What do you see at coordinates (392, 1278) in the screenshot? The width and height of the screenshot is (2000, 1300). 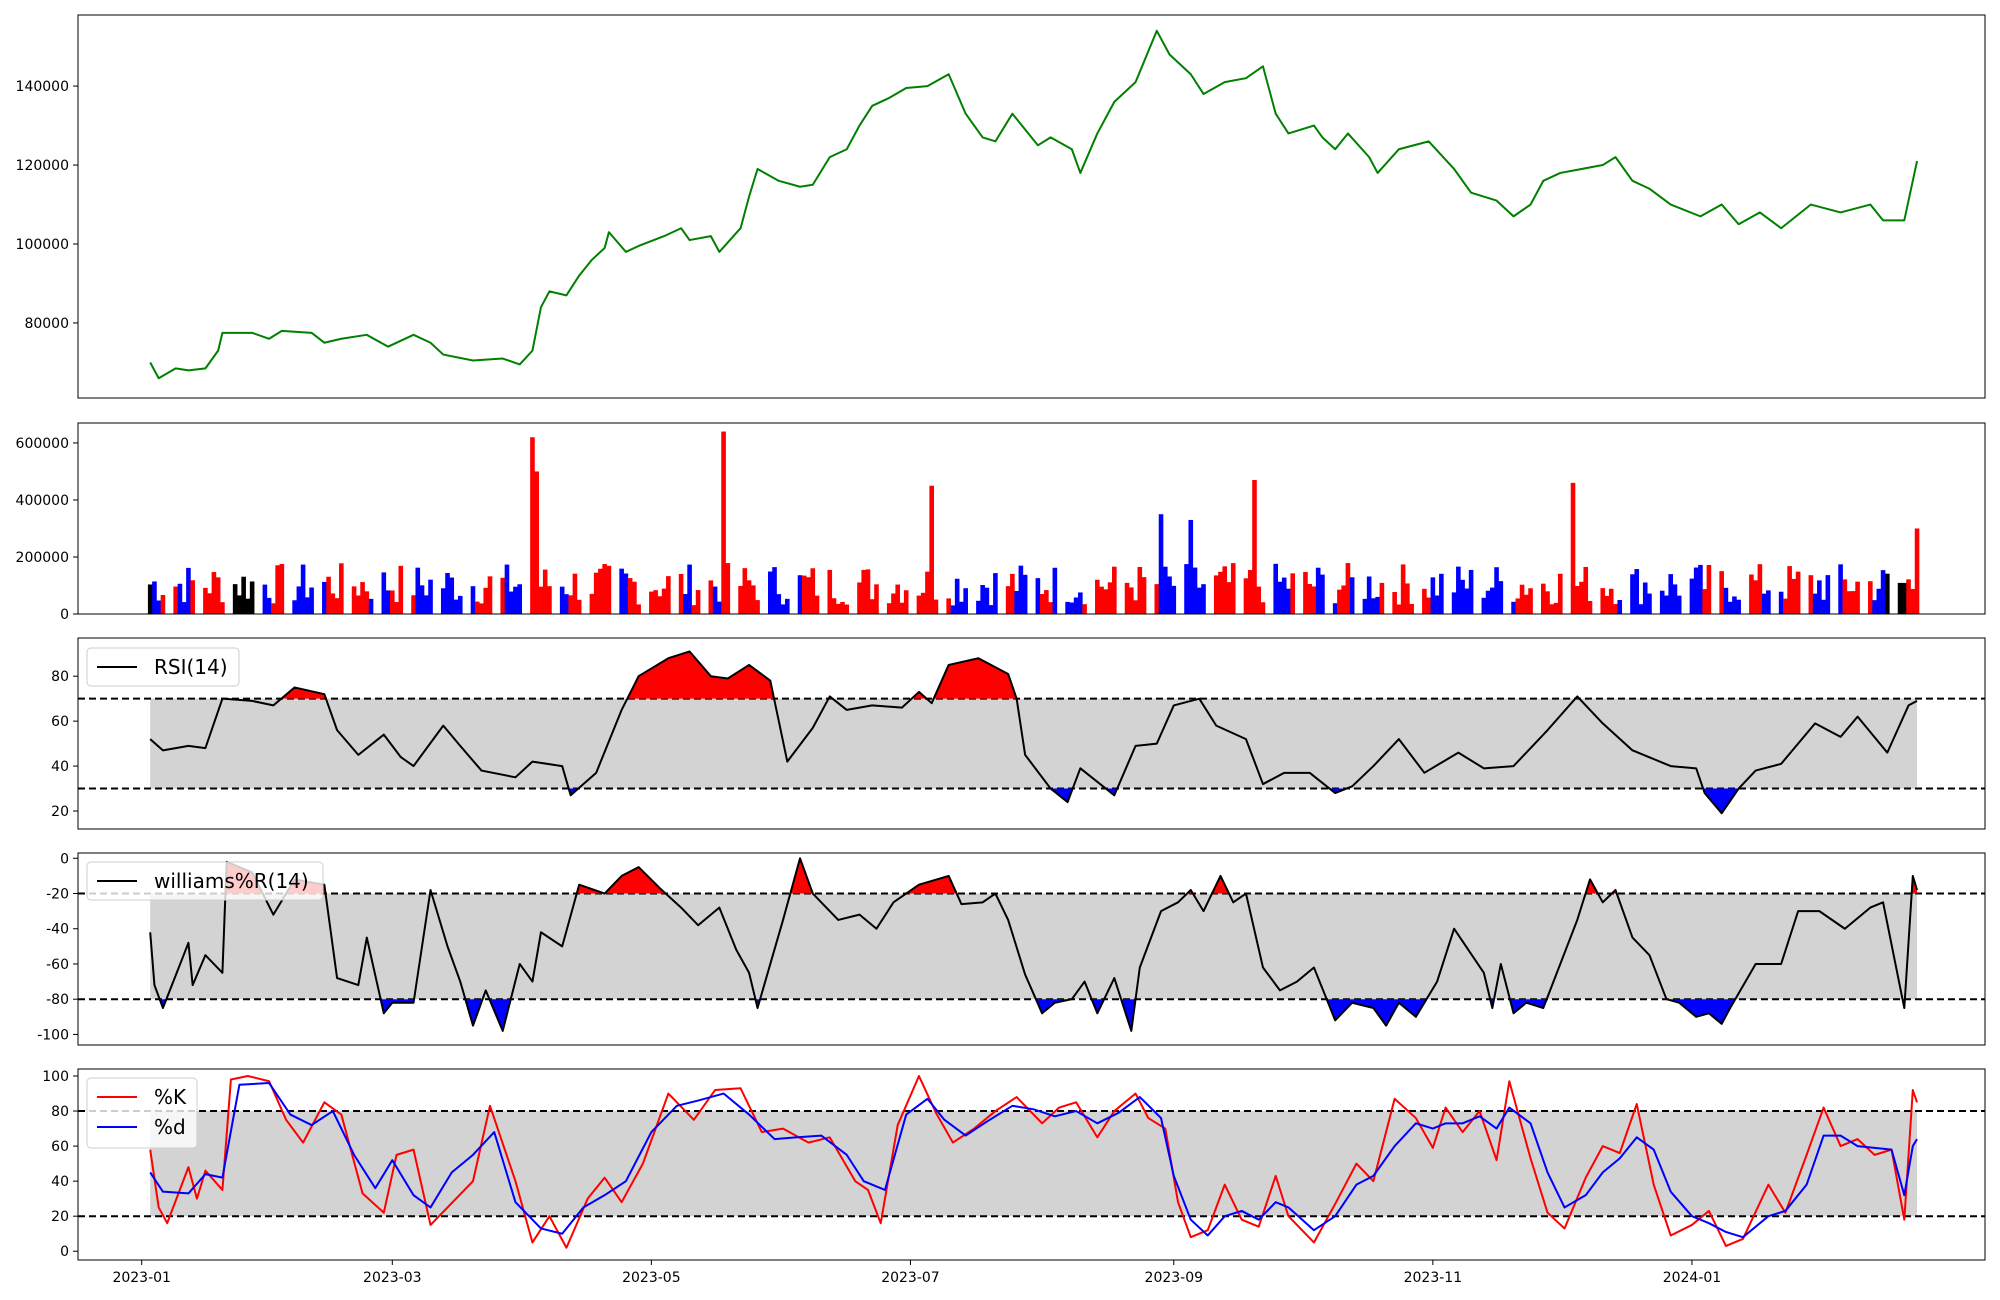 I see `x-tick-label: 2023-03` at bounding box center [392, 1278].